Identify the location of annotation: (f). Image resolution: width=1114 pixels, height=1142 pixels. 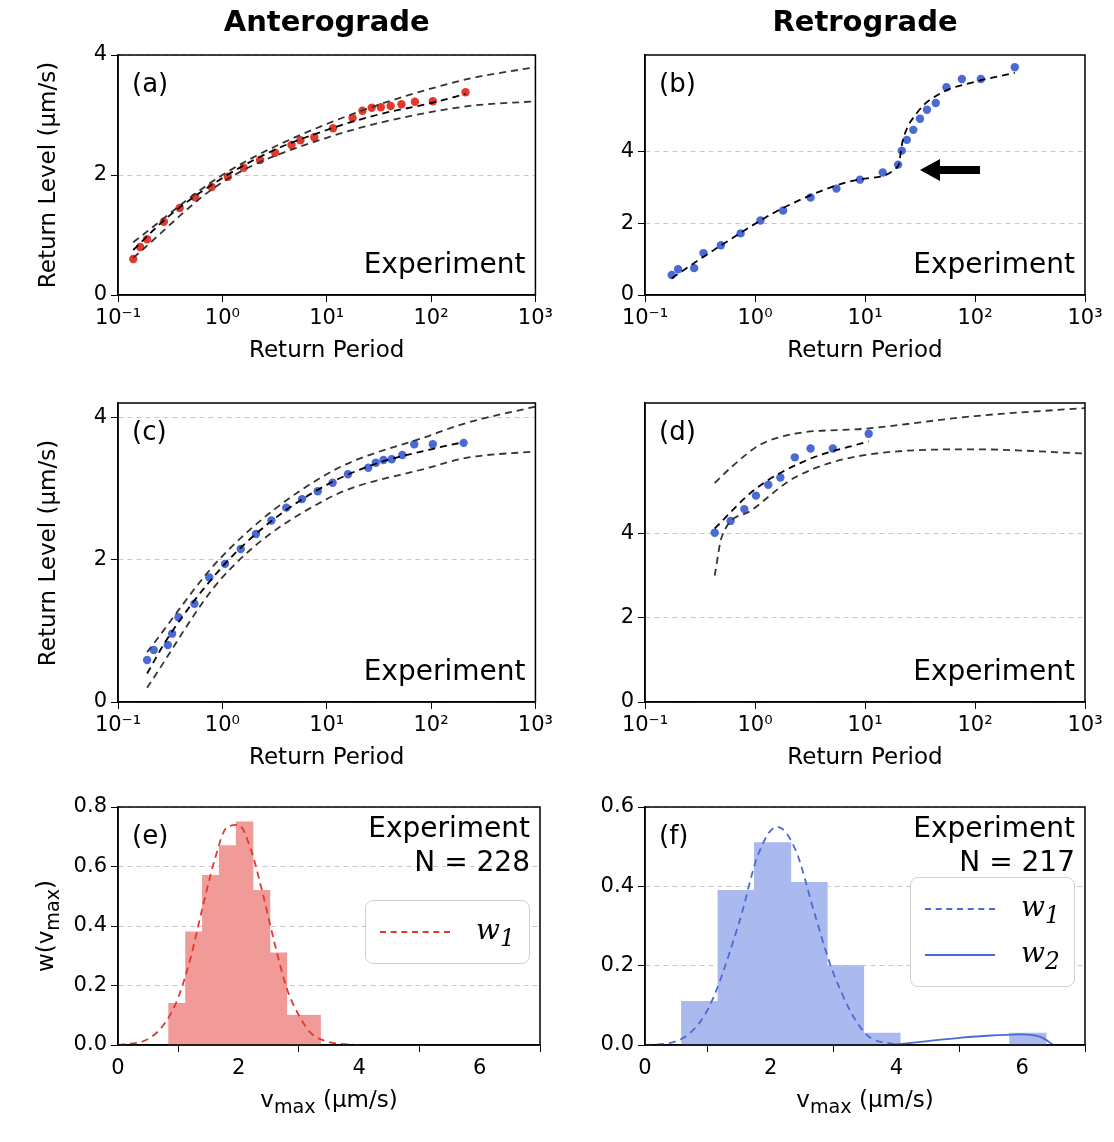
(674, 835).